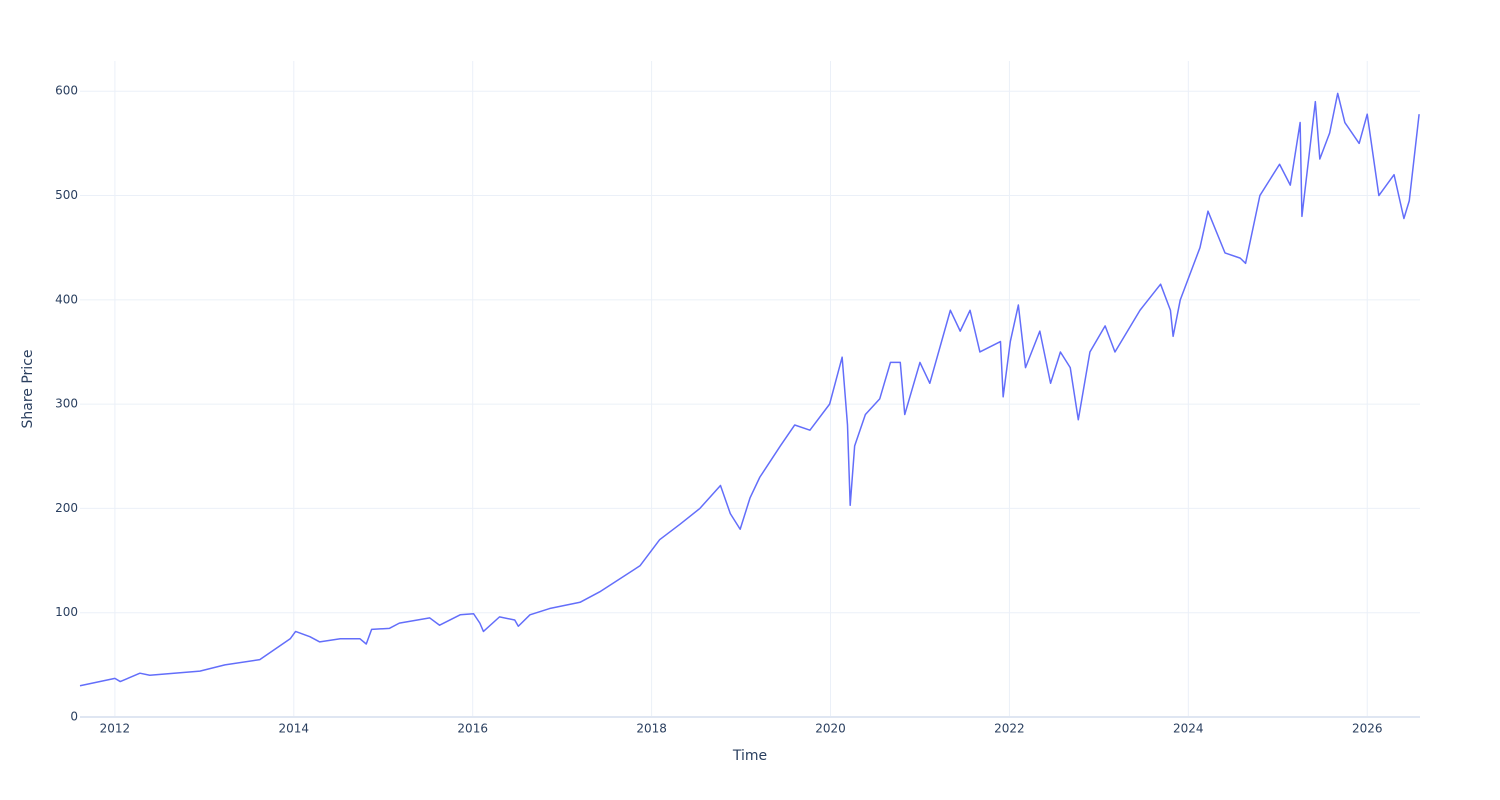 Image resolution: width=1500 pixels, height=800 pixels. What do you see at coordinates (472, 729) in the screenshot?
I see `x-tick-label: 2016` at bounding box center [472, 729].